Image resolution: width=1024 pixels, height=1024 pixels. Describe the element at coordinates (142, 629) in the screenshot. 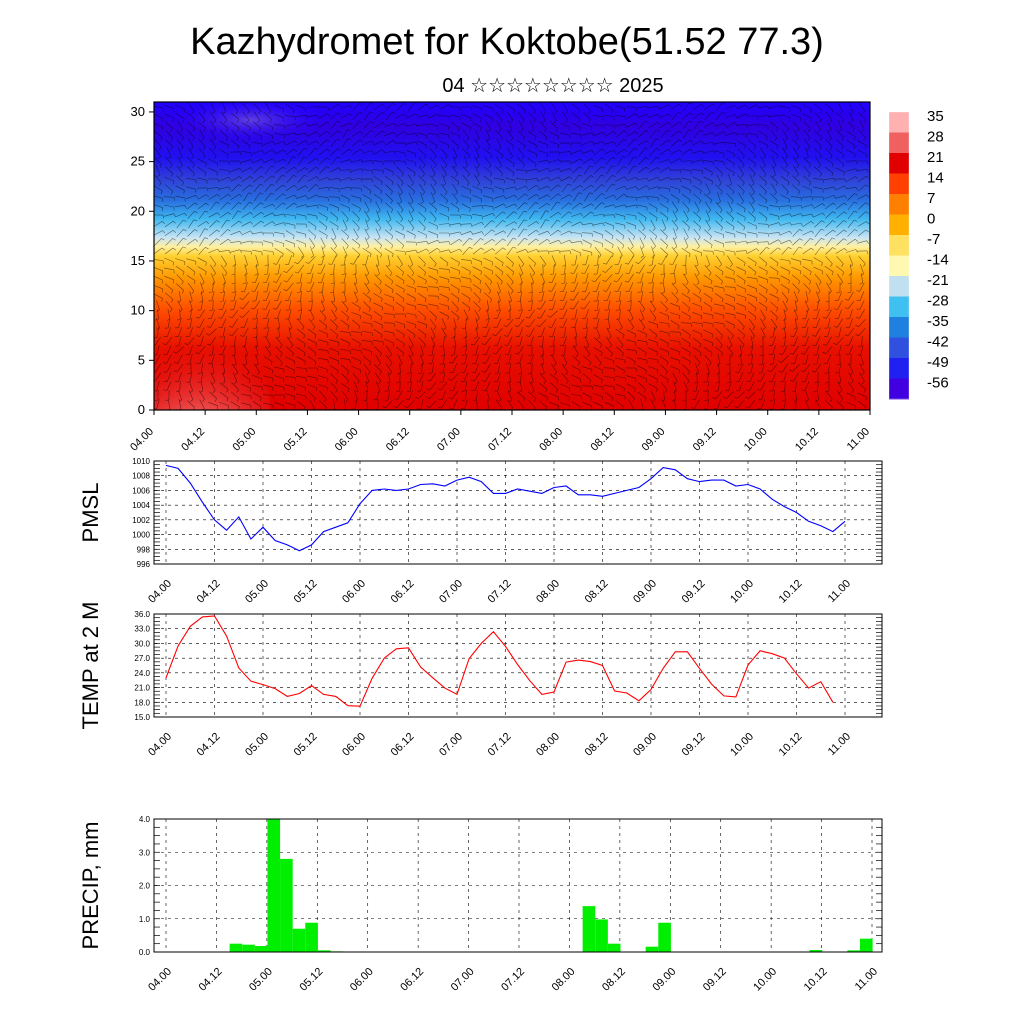

I see `ytick-label: 33.0` at that location.